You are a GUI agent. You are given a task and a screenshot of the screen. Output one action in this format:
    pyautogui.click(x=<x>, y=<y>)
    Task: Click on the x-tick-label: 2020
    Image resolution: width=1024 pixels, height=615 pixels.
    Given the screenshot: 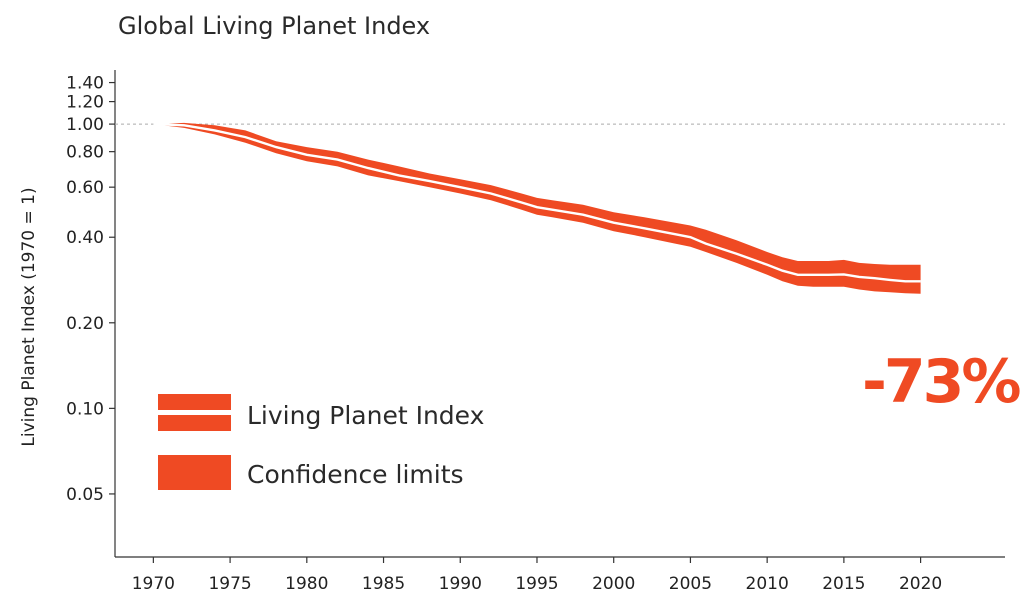 What is the action you would take?
    pyautogui.click(x=920, y=584)
    